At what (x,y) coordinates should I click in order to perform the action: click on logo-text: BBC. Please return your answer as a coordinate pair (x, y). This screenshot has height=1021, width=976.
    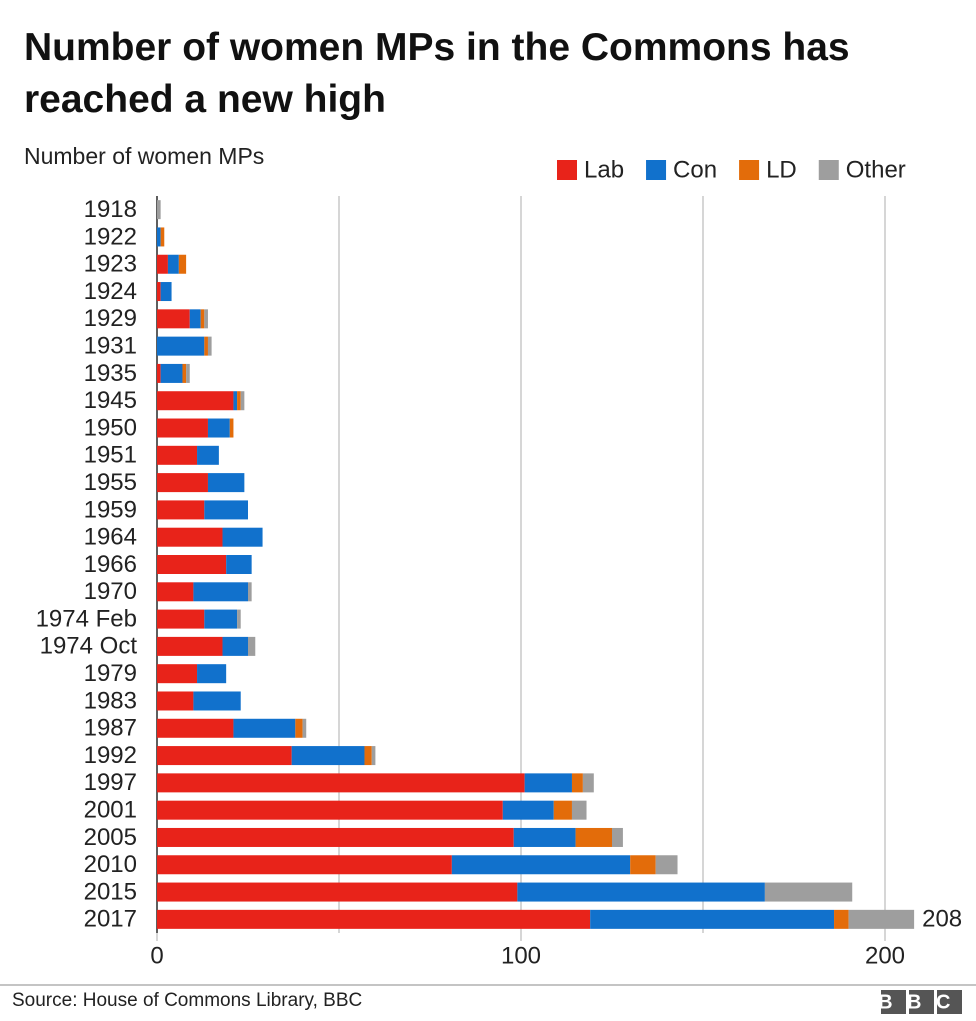
    Looking at the image, I should click on (921, 1002).